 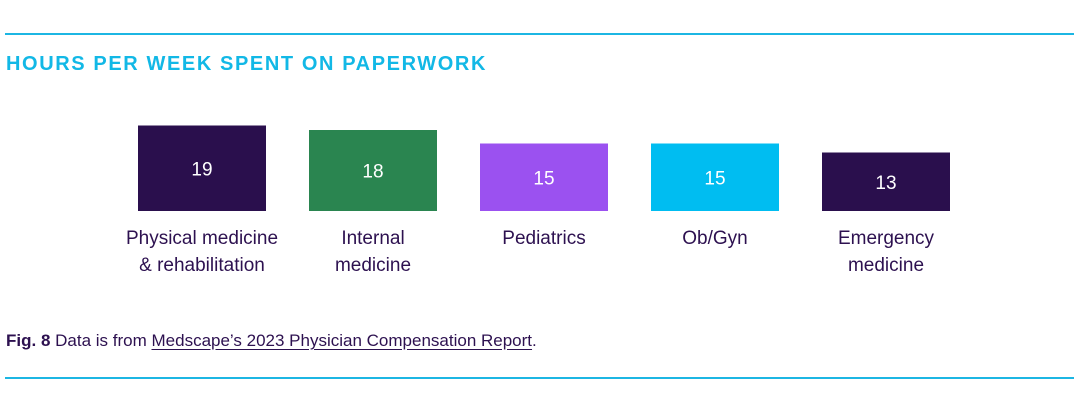 I want to click on bar-value-label: 18, so click(x=372, y=172).